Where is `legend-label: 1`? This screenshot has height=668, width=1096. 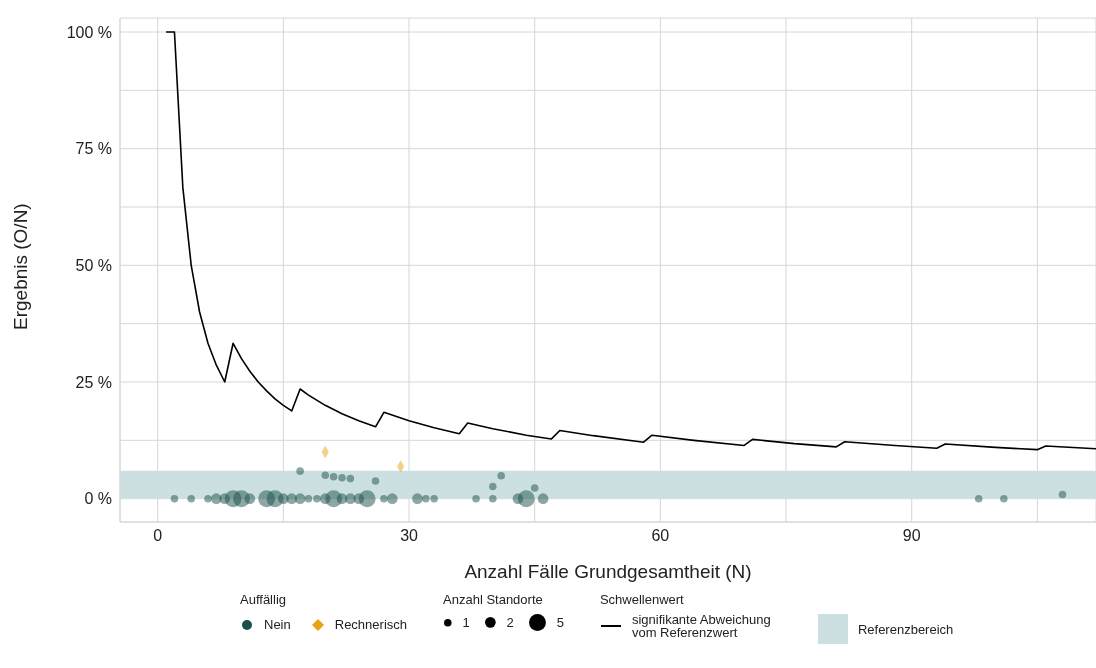 legend-label: 1 is located at coordinates (466, 622).